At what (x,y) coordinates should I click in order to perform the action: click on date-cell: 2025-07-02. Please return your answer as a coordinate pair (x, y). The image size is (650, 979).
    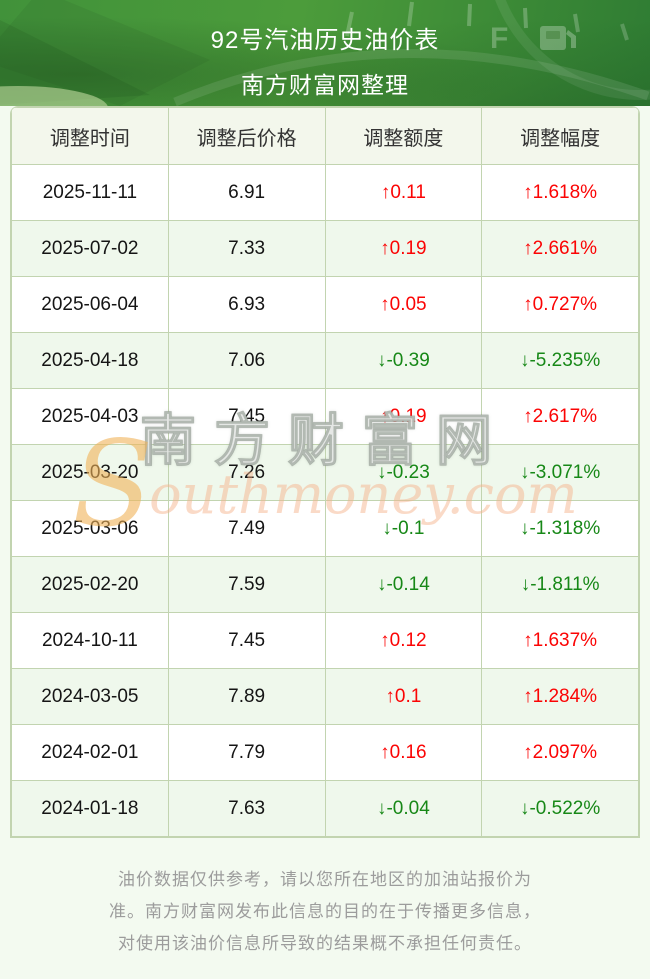
    Looking at the image, I should click on (90, 248).